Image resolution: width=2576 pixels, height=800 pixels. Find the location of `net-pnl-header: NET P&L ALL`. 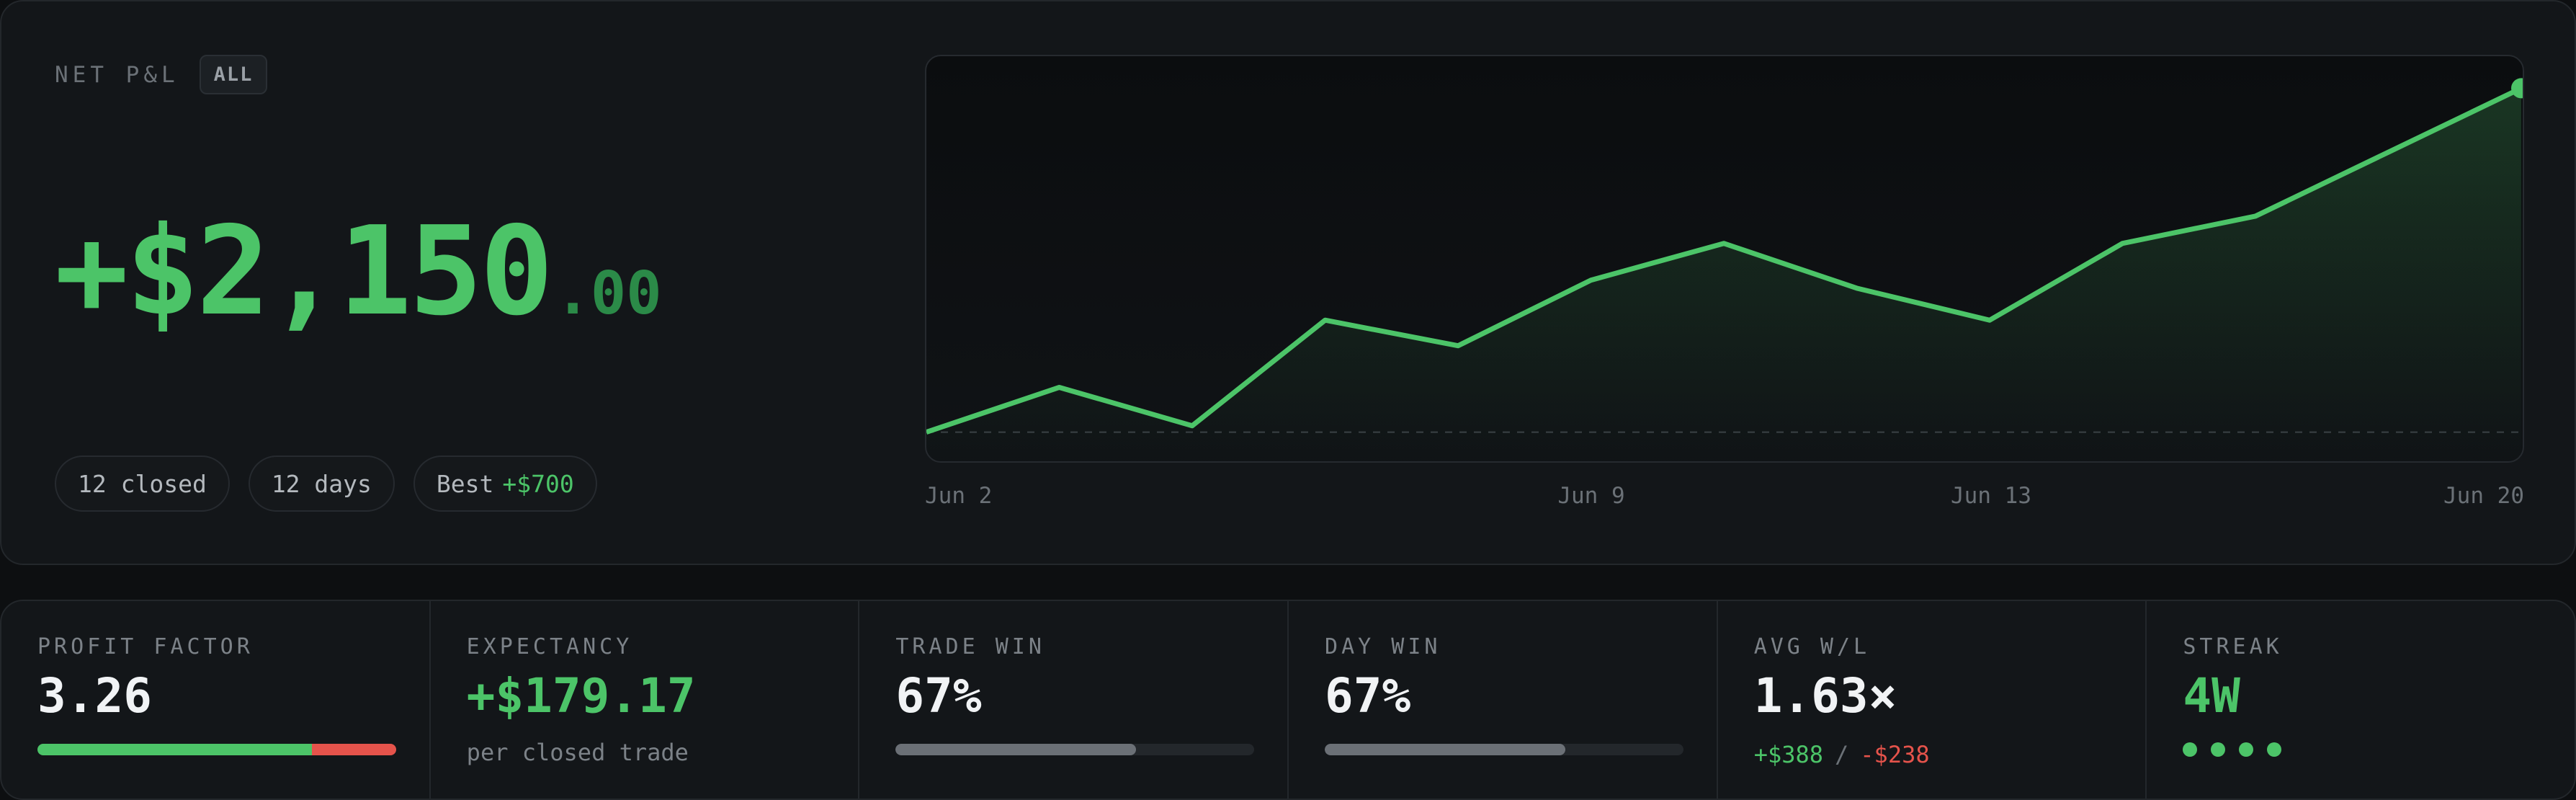

net-pnl-header: NET P&L ALL is located at coordinates (161, 74).